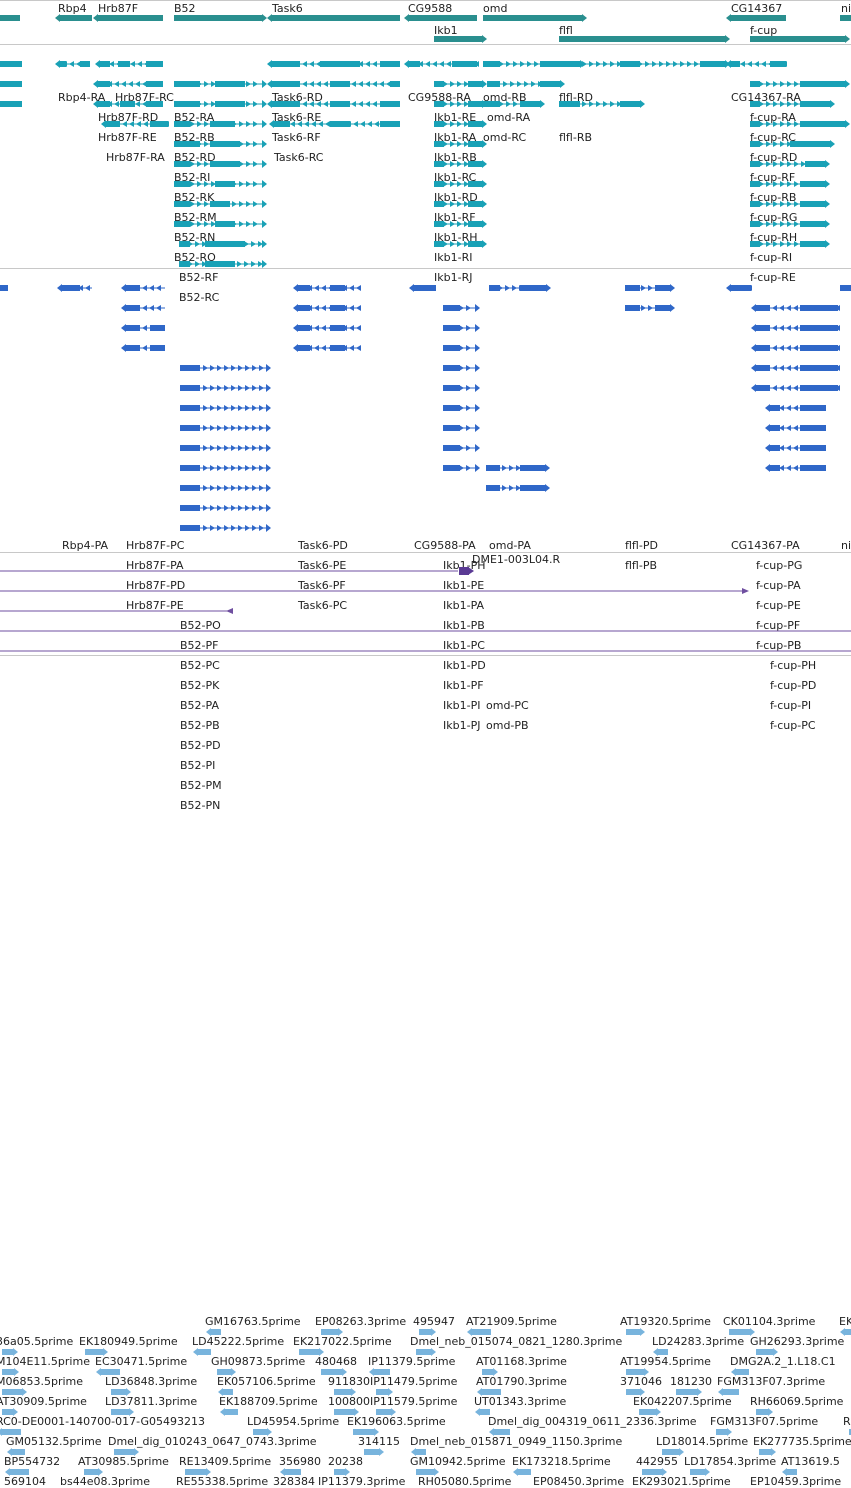 The width and height of the screenshot is (851, 1488). I want to click on transcript-label: Ikb1-RC, so click(455, 177).